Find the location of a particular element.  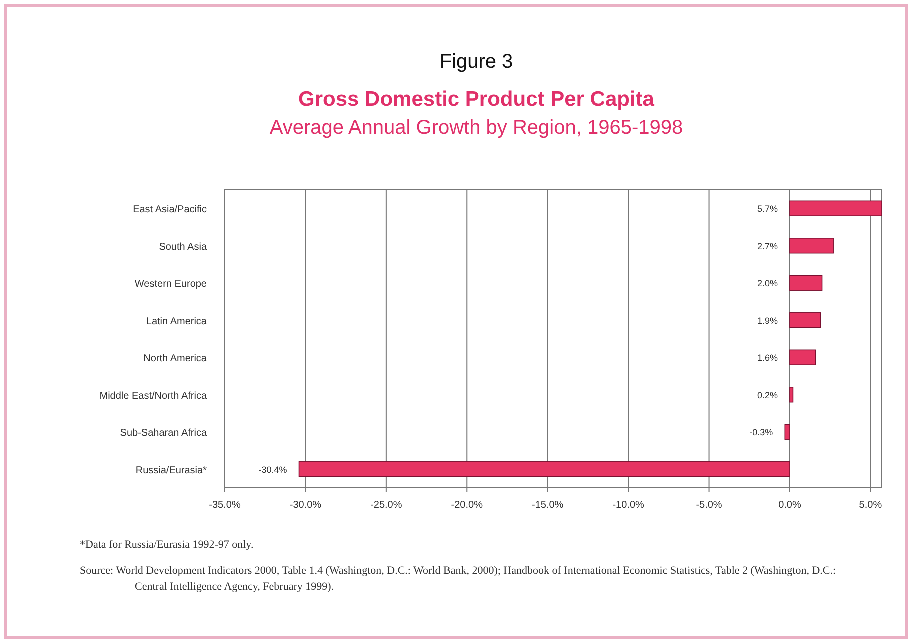

data-label: 0.2% is located at coordinates (767, 395).